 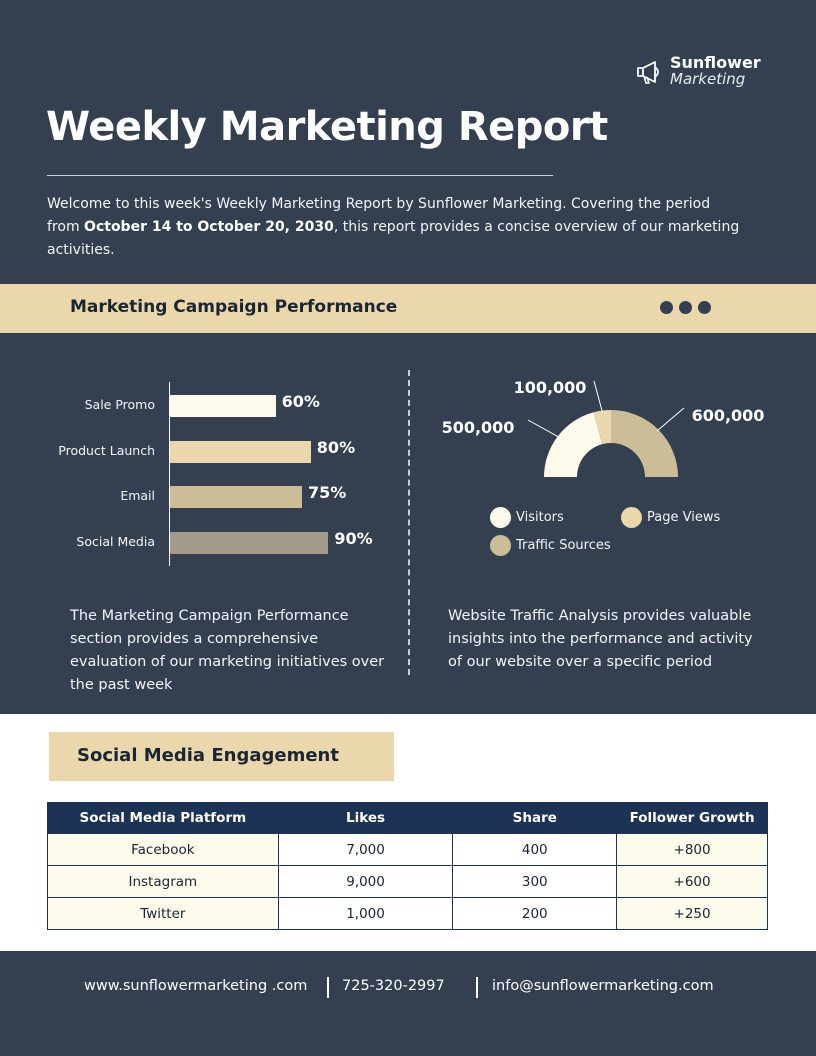 What do you see at coordinates (692, 913) in the screenshot?
I see `table-cell: +250` at bounding box center [692, 913].